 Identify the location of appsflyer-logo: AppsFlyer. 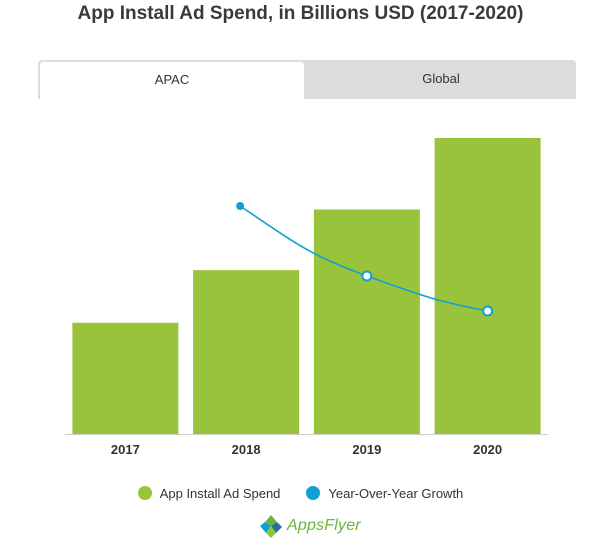
(309, 526).